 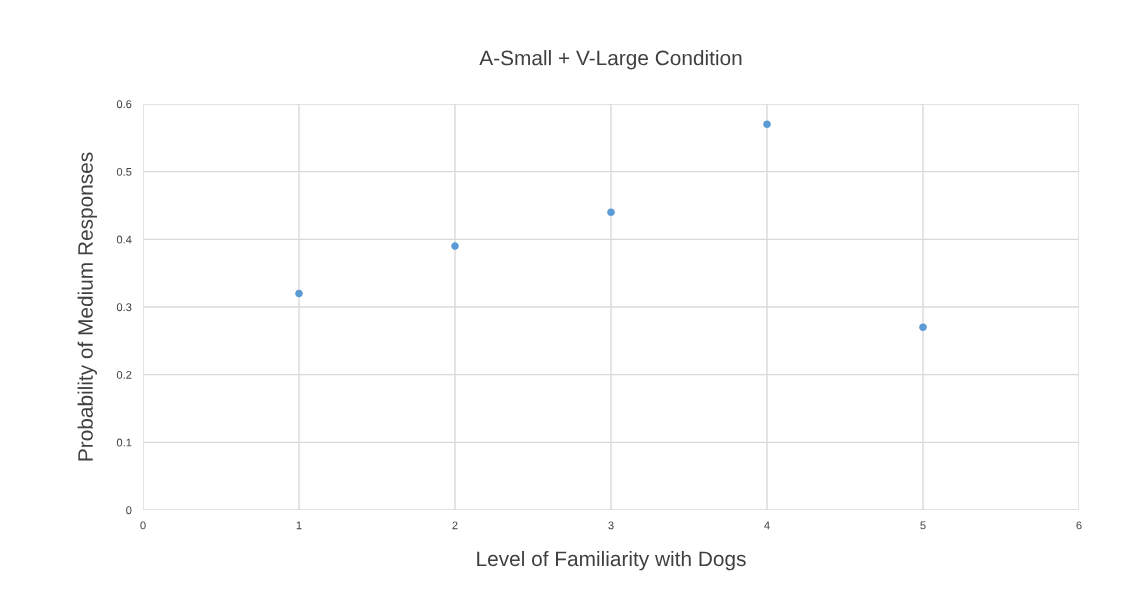 I want to click on y-tick-label: 0.5, so click(x=124, y=171).